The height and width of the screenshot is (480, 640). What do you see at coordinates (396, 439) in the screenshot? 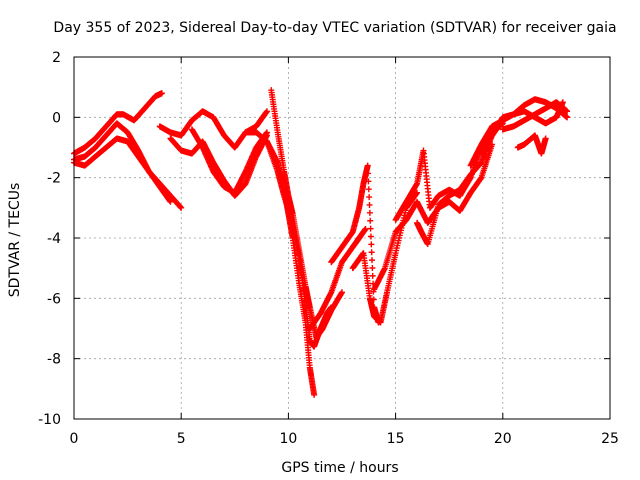
I see `x-tick-label: 15` at bounding box center [396, 439].